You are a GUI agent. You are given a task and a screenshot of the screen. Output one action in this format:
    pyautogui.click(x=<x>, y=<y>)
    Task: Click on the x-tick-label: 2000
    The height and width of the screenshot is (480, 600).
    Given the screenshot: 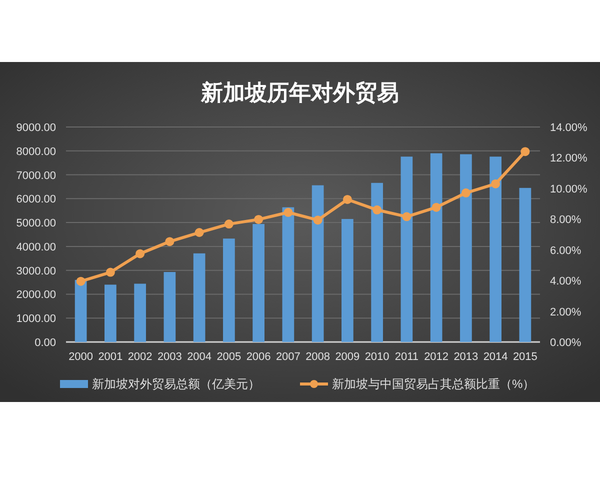 What is the action you would take?
    pyautogui.click(x=81, y=357)
    